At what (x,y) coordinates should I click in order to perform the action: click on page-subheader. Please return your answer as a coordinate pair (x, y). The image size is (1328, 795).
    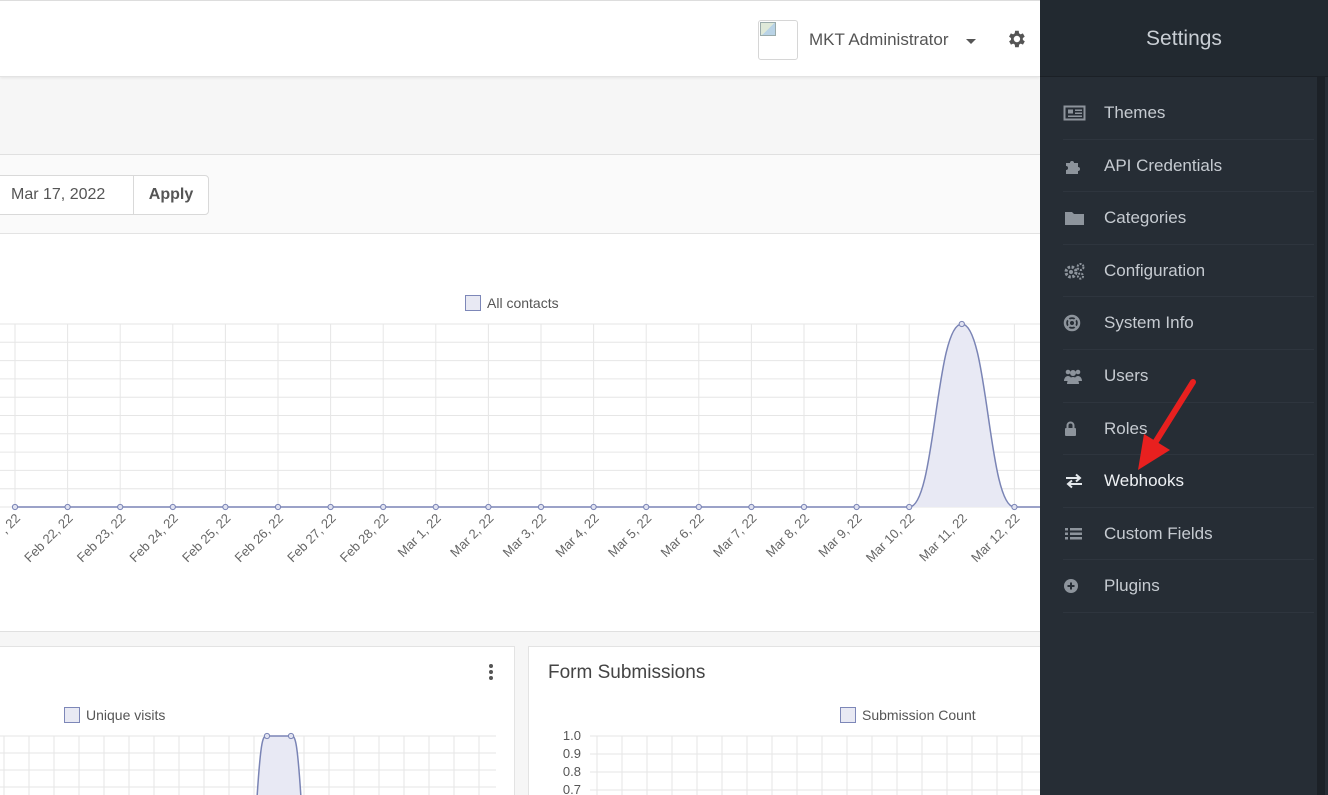
    Looking at the image, I should click on (520, 116).